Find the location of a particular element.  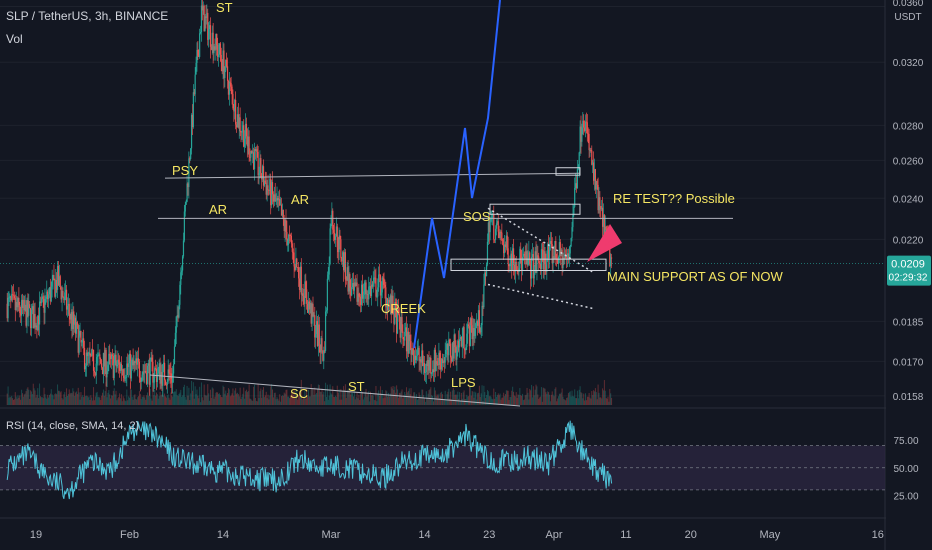

time-tick-label: 11 is located at coordinates (625, 535).